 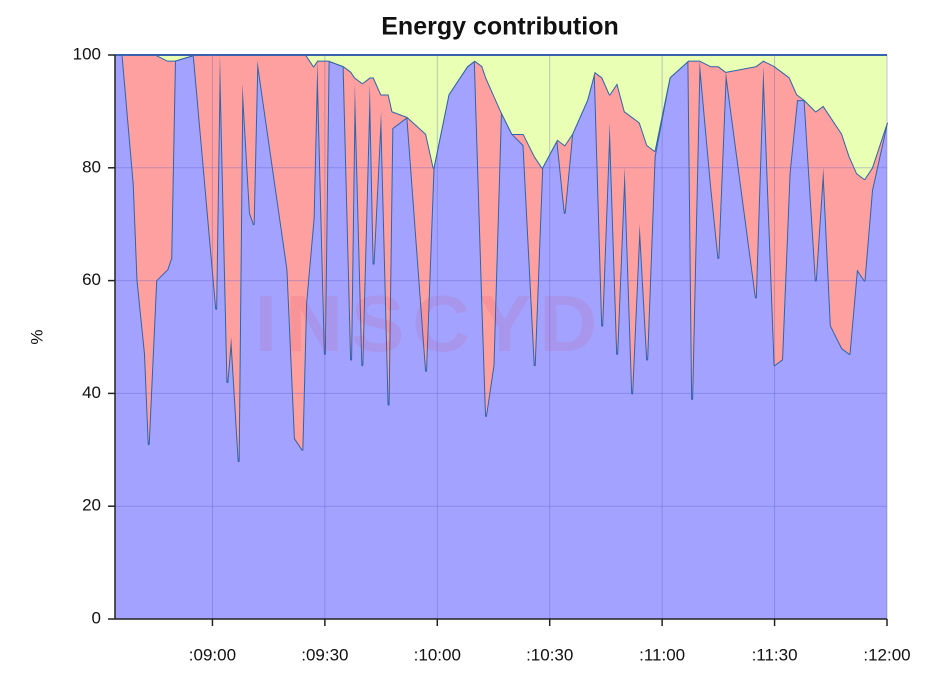 I want to click on y-tick-label: 20, so click(x=91, y=505).